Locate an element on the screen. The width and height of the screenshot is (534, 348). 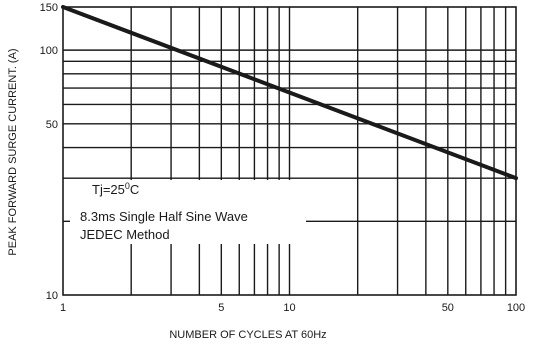
annotation-backdrop is located at coordinates (188, 212).